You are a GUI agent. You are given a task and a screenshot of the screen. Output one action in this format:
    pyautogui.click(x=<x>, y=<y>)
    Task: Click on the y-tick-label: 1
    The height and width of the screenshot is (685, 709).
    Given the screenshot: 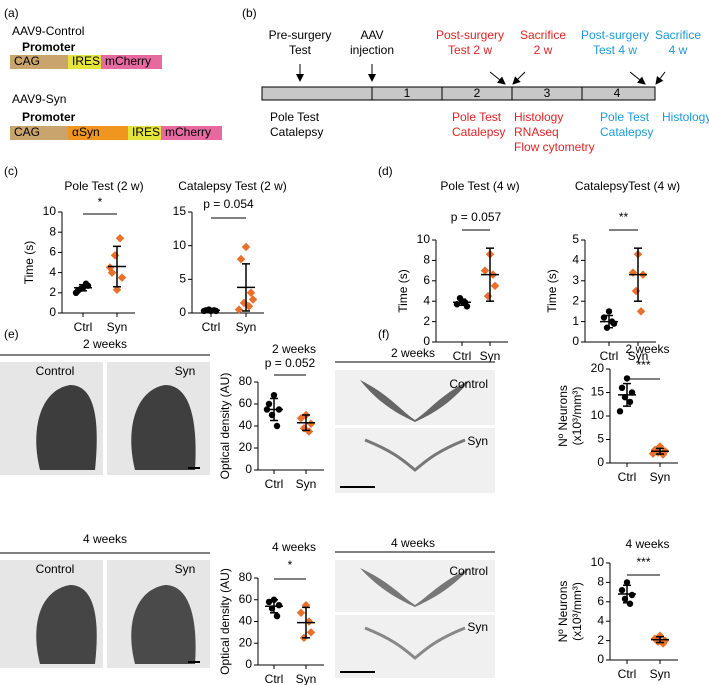 What is the action you would take?
    pyautogui.click(x=575, y=321)
    